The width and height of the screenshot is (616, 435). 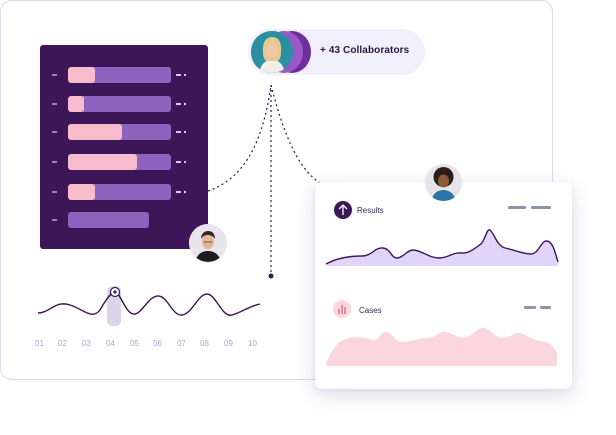 What do you see at coordinates (181, 343) in the screenshot?
I see `timeline-label: 07` at bounding box center [181, 343].